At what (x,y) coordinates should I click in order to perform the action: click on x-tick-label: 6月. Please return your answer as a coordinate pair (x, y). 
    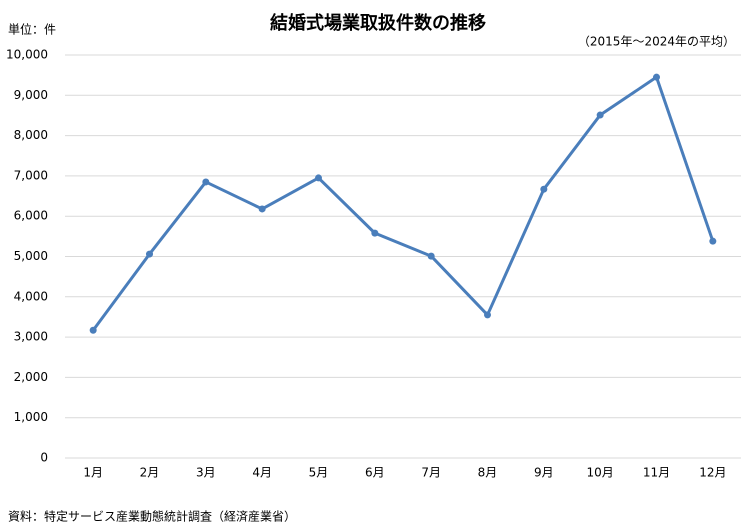
    Looking at the image, I should click on (375, 473).